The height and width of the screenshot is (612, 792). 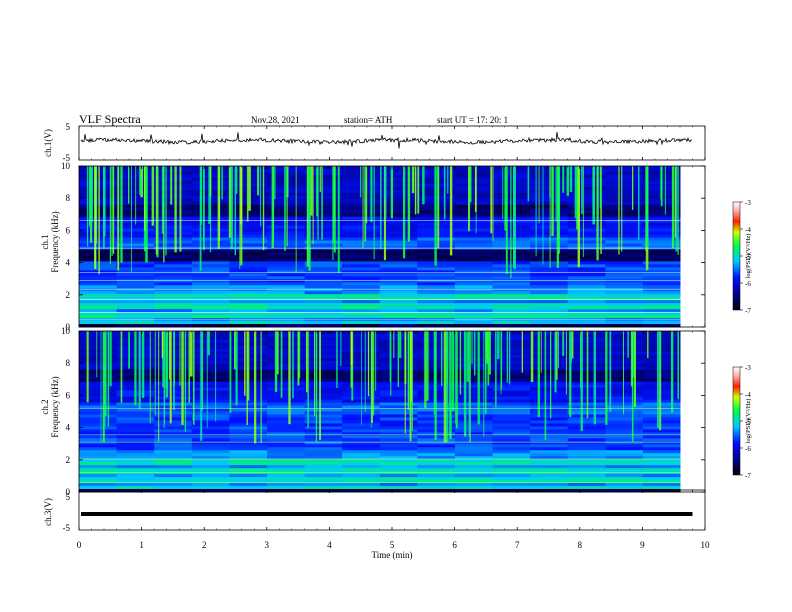 What do you see at coordinates (68, 230) in the screenshot?
I see `frequency-tick-label: 6` at bounding box center [68, 230].